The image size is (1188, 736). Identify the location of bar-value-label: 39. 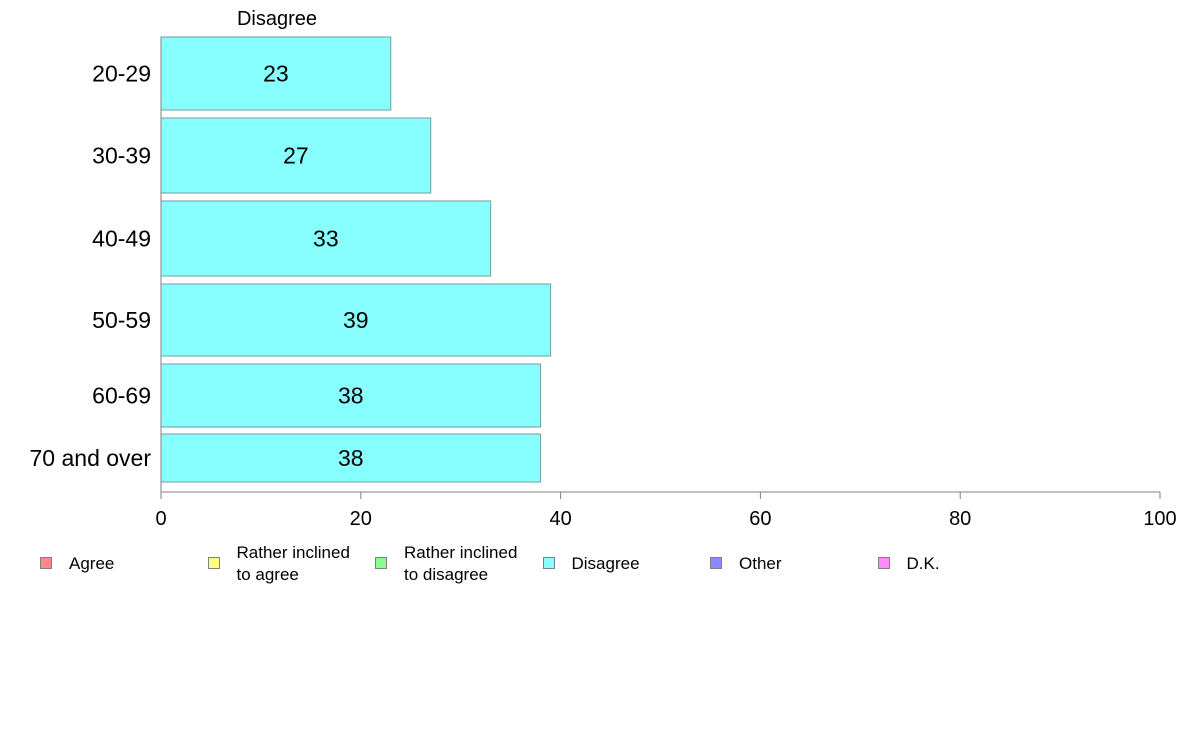
(356, 320).